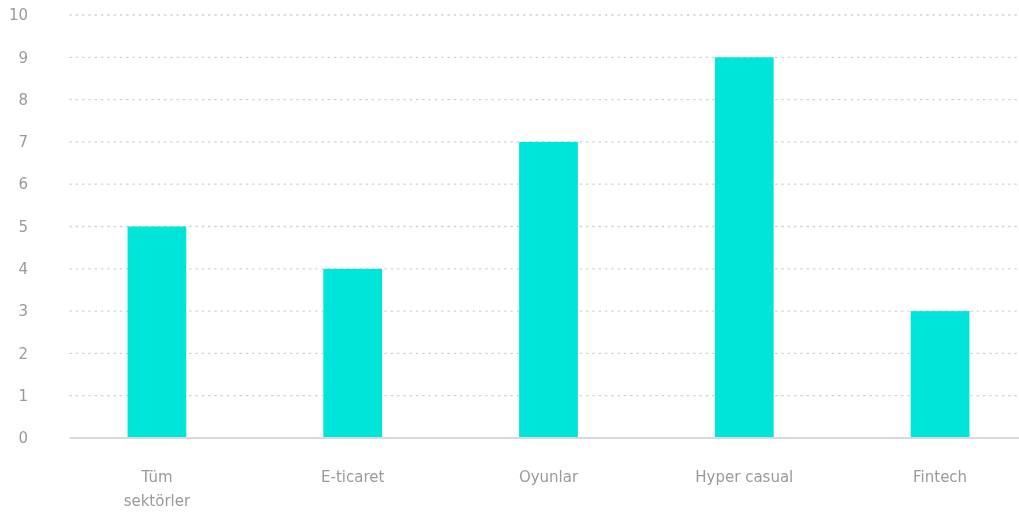  I want to click on x-tick-label: E-ticaret, so click(353, 477).